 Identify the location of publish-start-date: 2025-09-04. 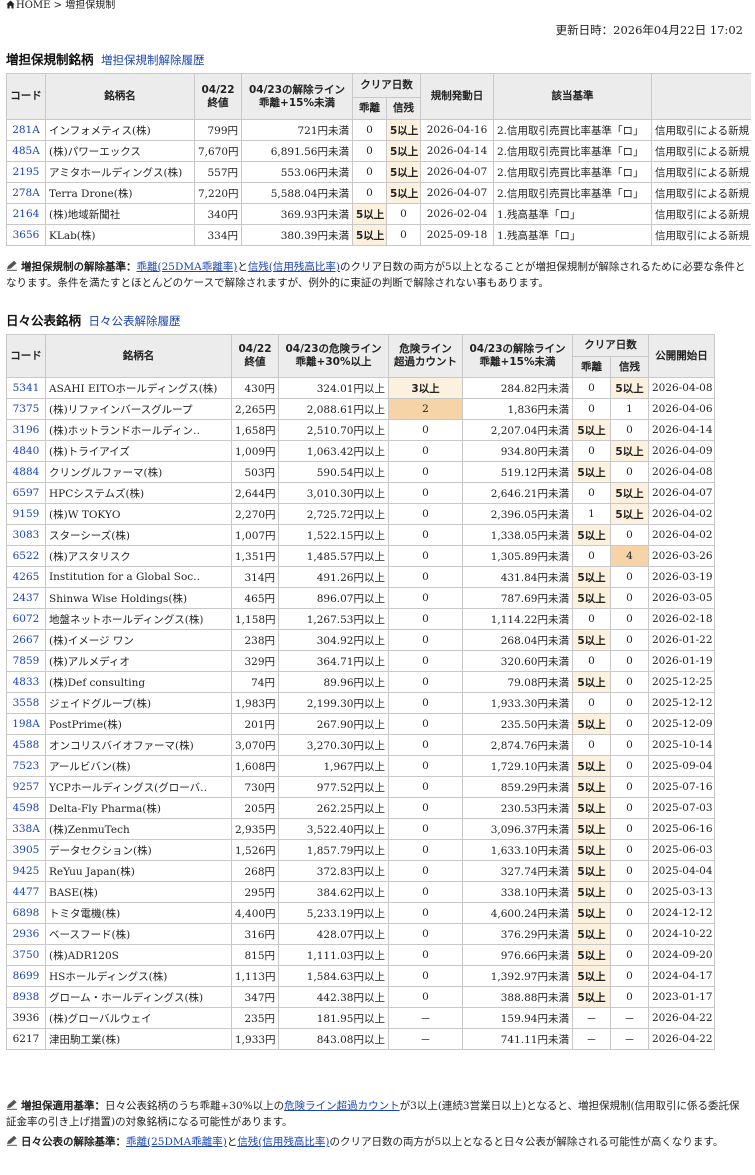
(681, 766).